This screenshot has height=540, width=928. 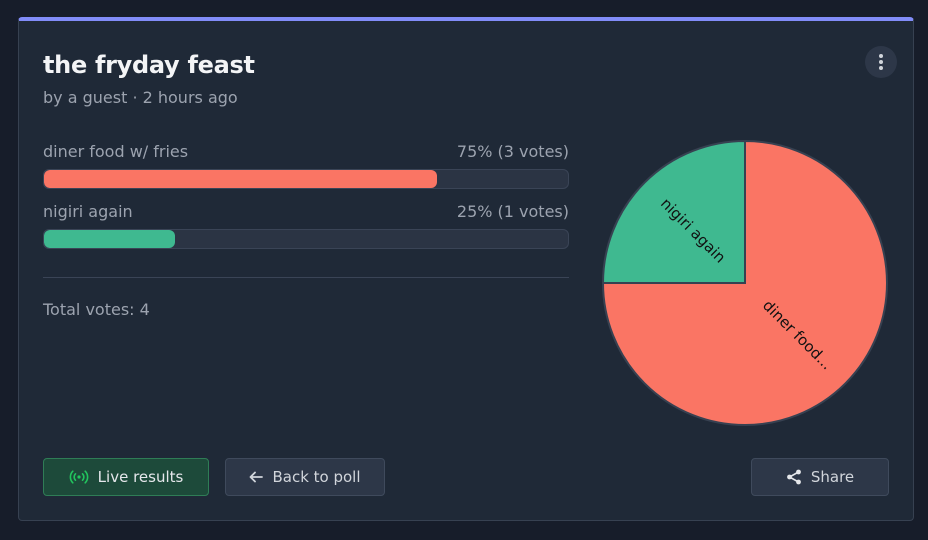 I want to click on option-stat: 75% (3 votes), so click(x=512, y=151).